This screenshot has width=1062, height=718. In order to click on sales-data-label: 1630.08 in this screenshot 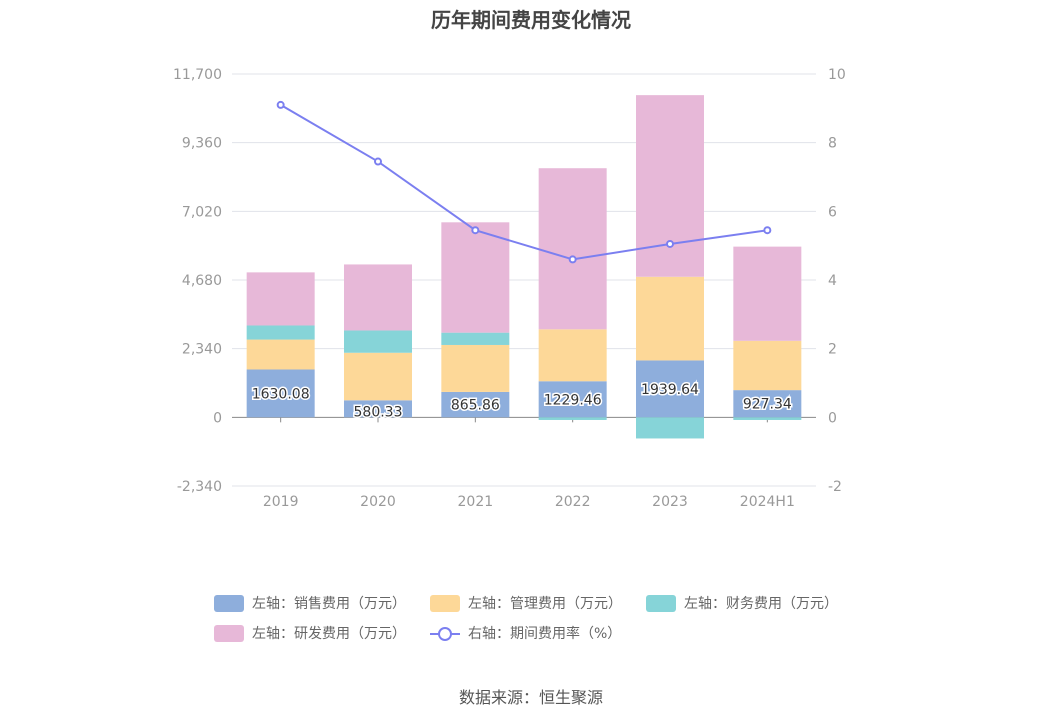, I will do `click(281, 394)`.